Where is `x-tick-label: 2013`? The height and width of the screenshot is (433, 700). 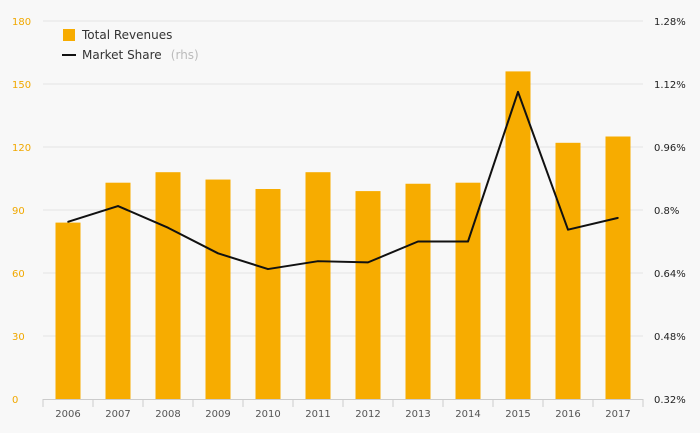 x-tick-label: 2013 is located at coordinates (417, 414).